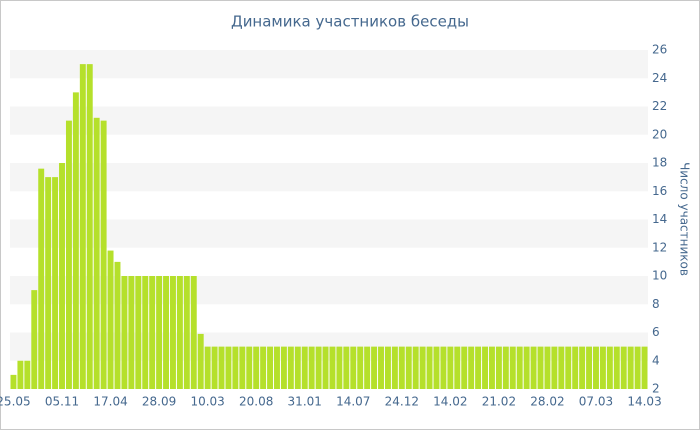 This screenshot has height=430, width=700. What do you see at coordinates (644, 402) in the screenshot?
I see `x-tick-label: 14.03` at bounding box center [644, 402].